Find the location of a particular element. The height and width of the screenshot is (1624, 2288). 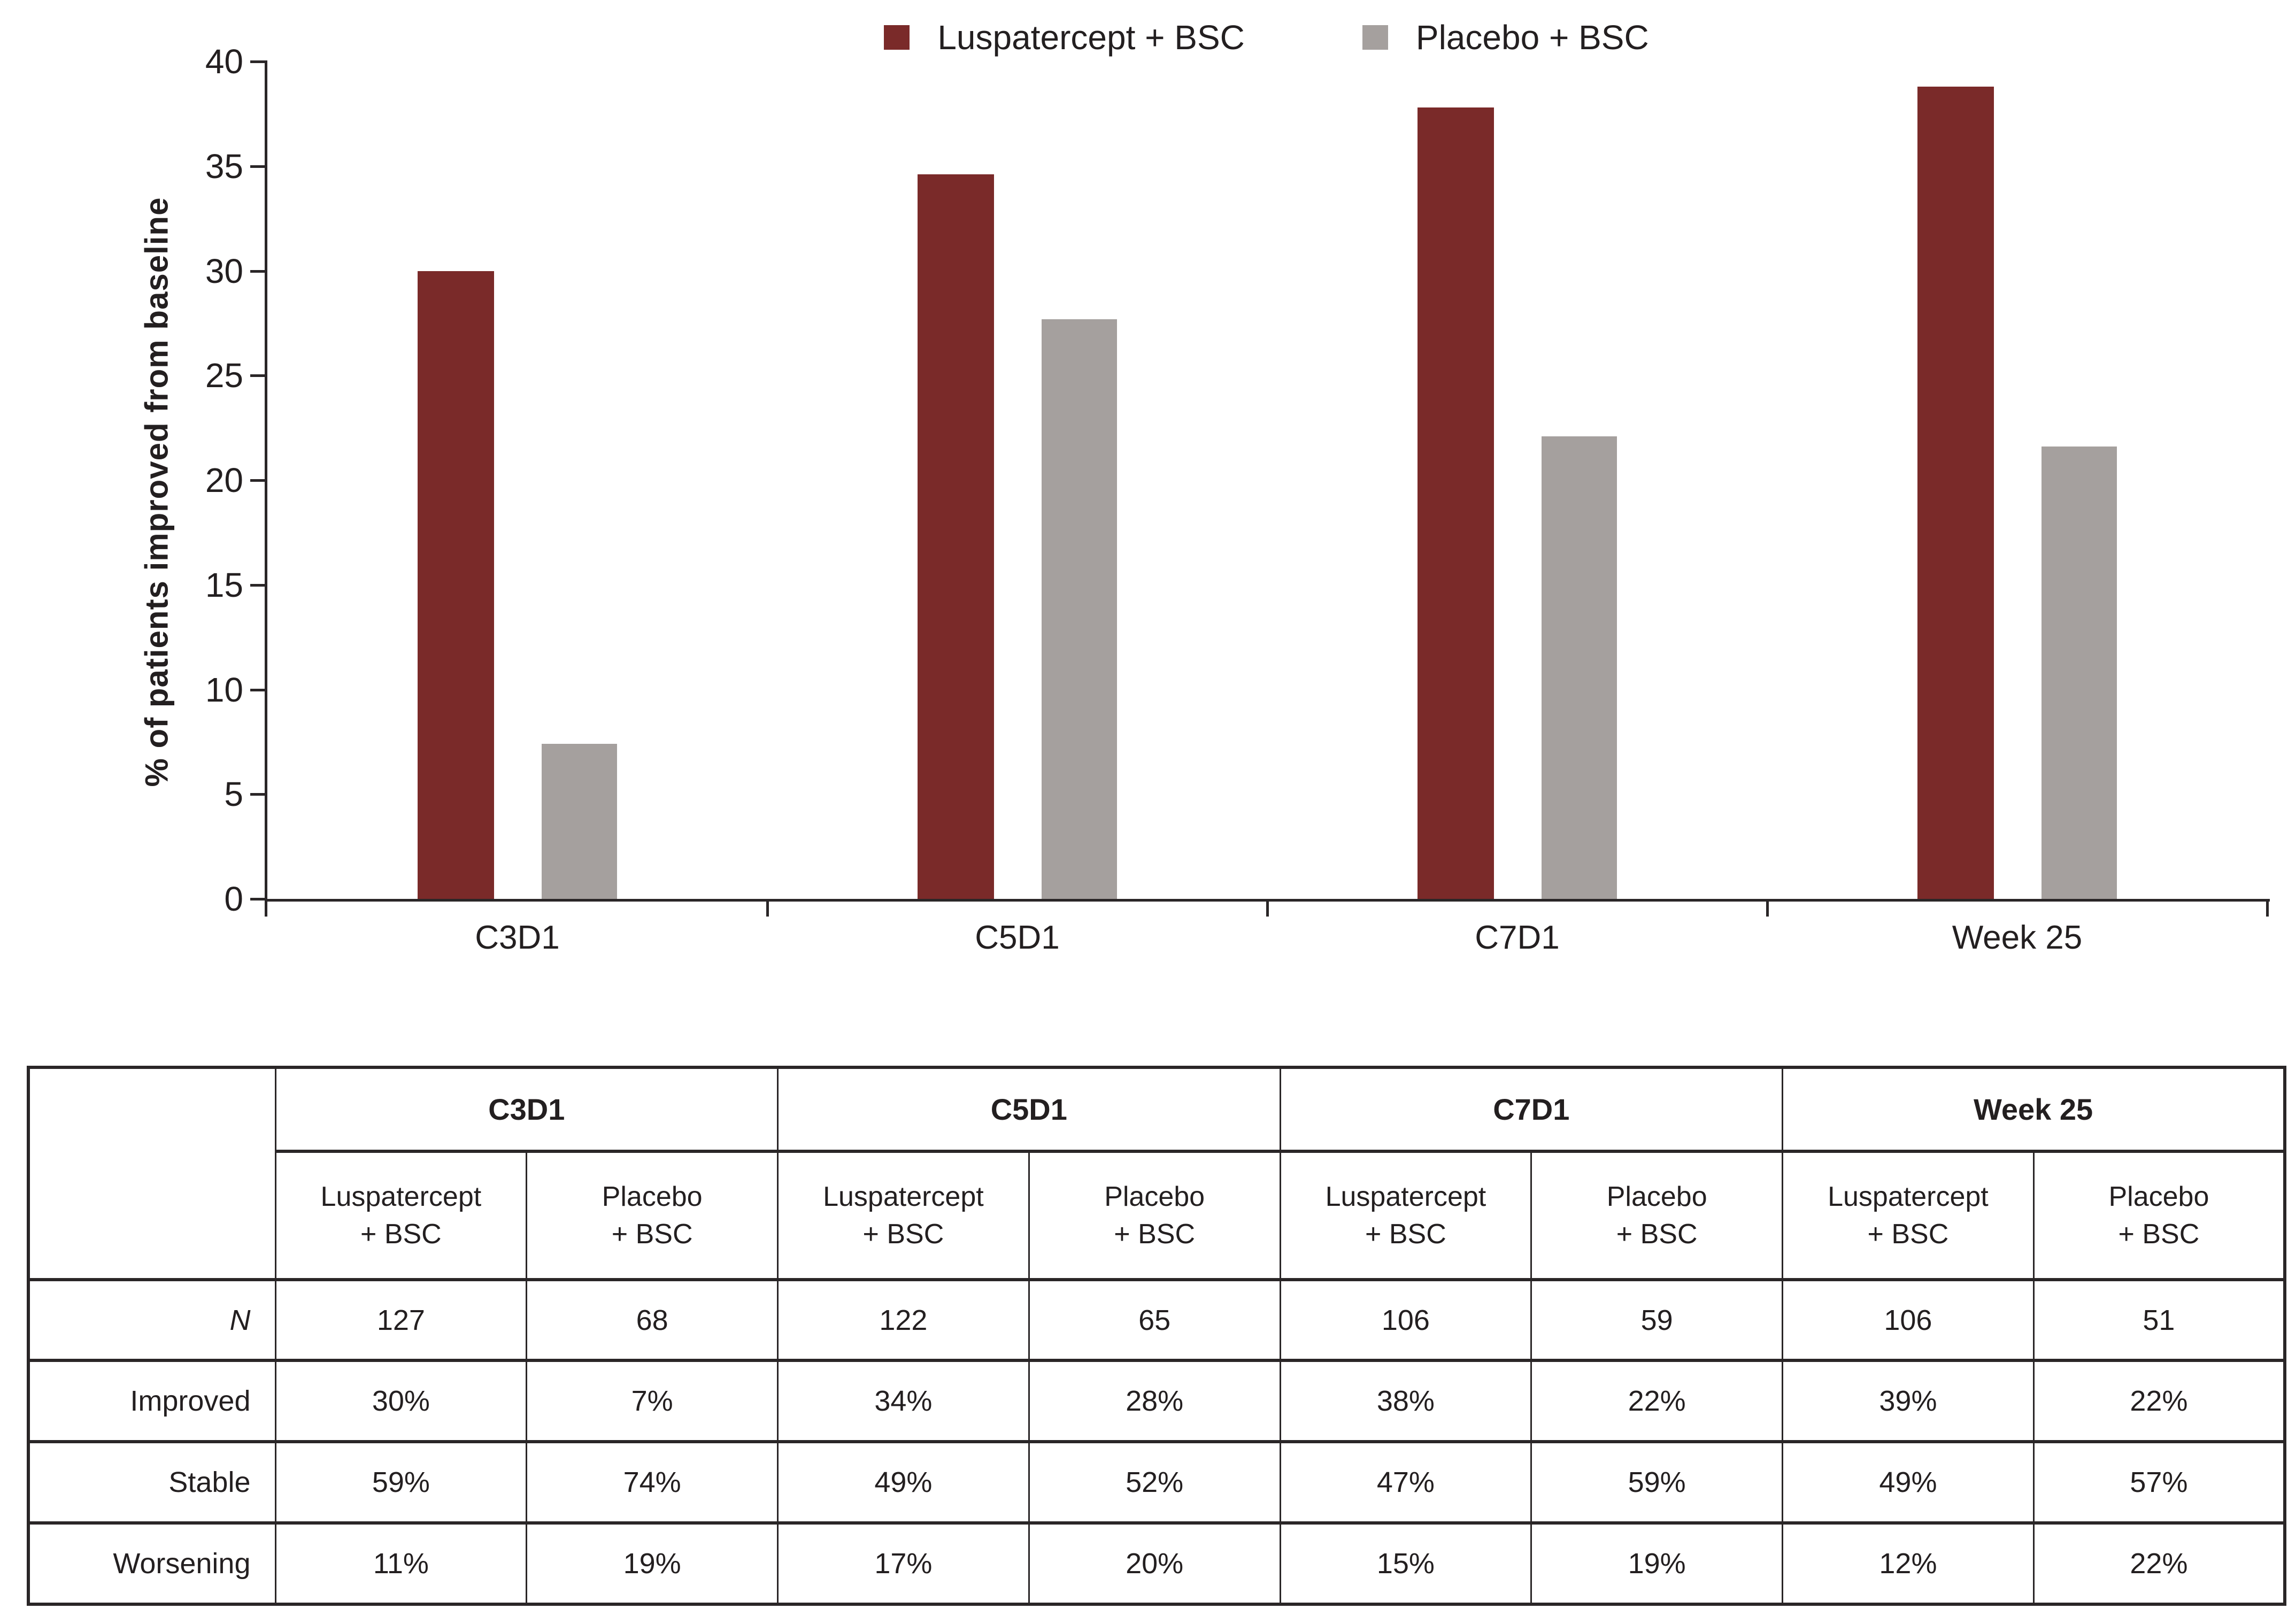

table-cell-n-1: 68 is located at coordinates (652, 1320).